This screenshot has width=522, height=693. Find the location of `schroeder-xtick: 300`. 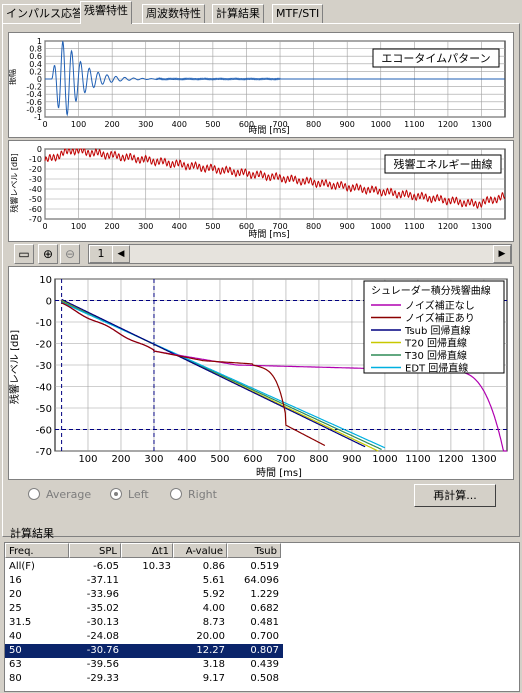

schroeder-xtick: 300 is located at coordinates (153, 459).